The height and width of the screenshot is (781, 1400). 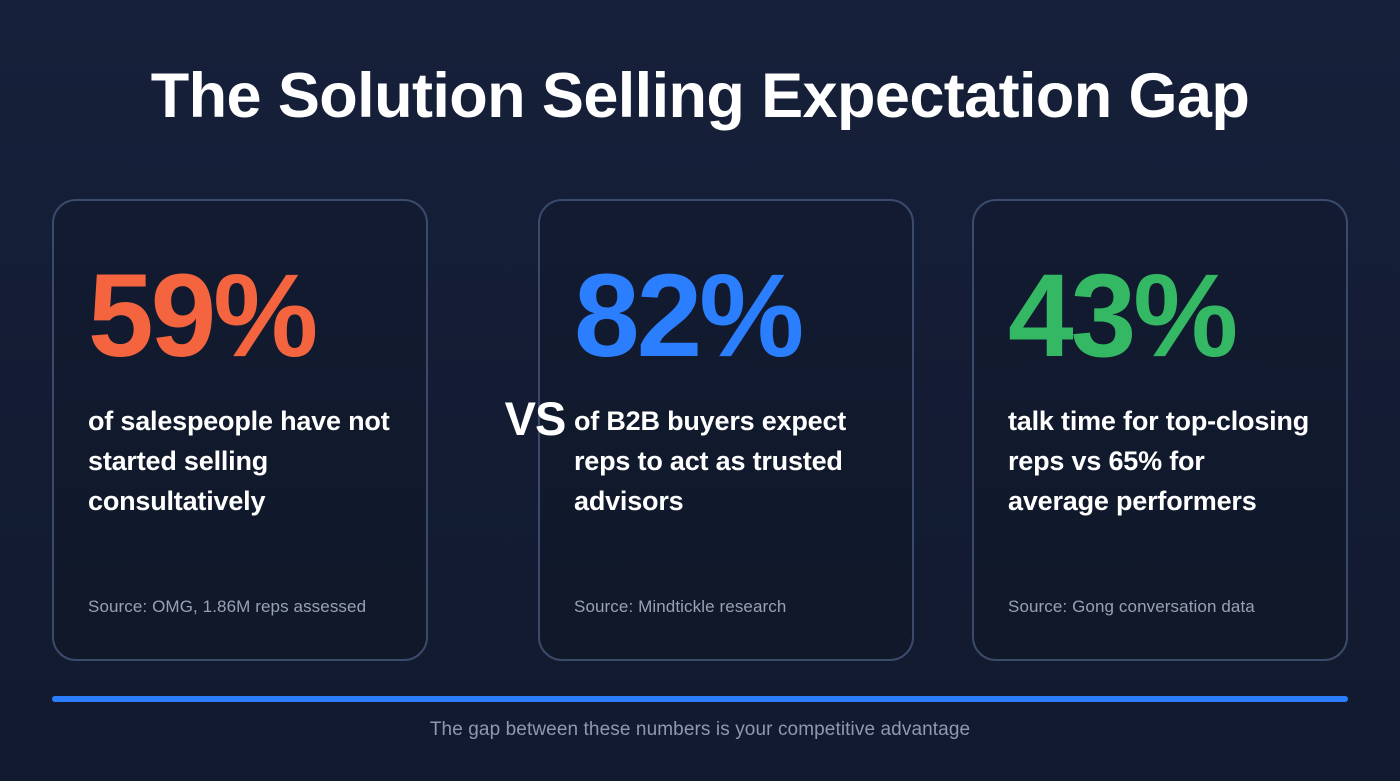 I want to click on stat-value-1: 59%, so click(x=203, y=316).